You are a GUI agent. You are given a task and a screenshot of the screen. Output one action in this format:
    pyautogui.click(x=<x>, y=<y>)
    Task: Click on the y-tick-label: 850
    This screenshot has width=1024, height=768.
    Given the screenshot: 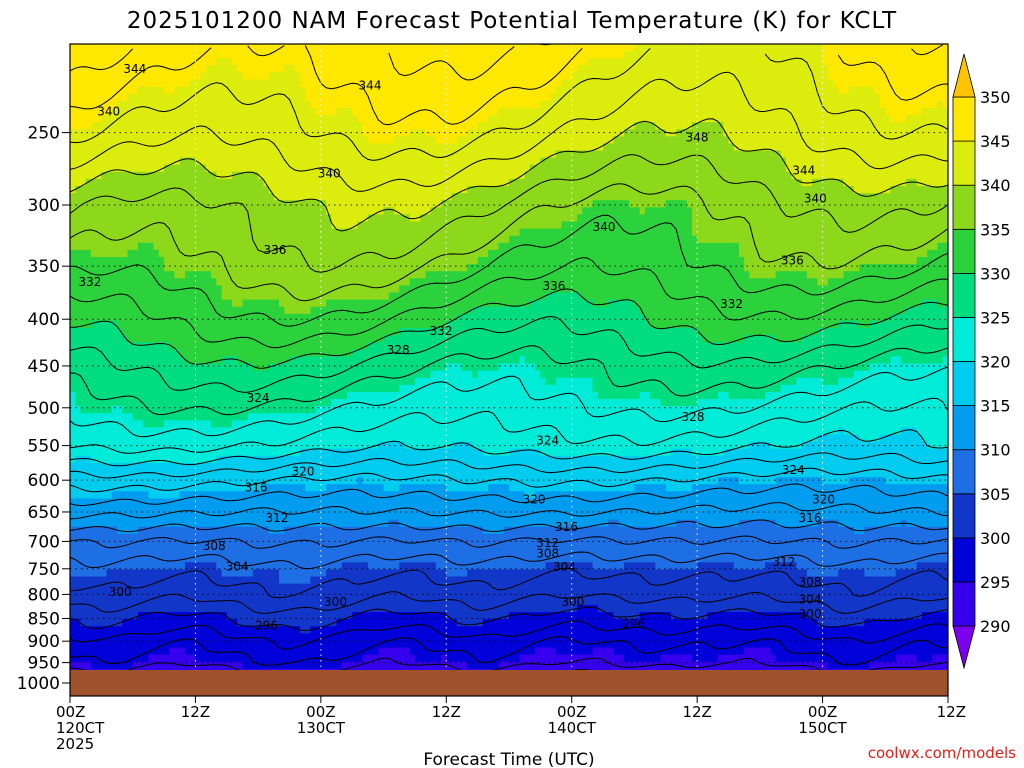 What is the action you would take?
    pyautogui.click(x=44, y=620)
    